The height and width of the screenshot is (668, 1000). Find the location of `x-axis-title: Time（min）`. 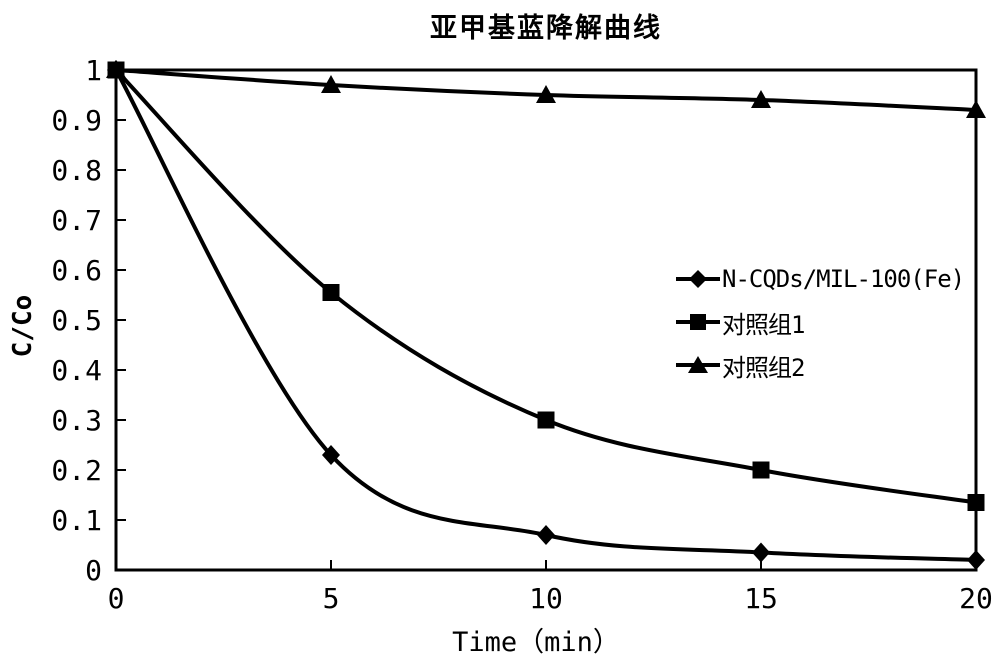

x-axis-title: Time（min） is located at coordinates (536, 642).